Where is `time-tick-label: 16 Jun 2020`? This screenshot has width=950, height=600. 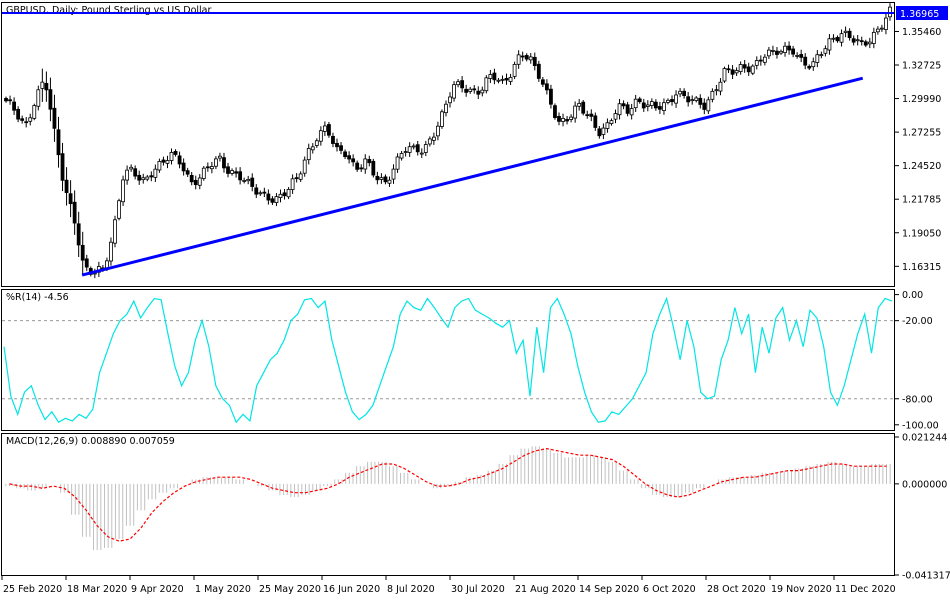
time-tick-label: 16 Jun 2020 is located at coordinates (351, 589).